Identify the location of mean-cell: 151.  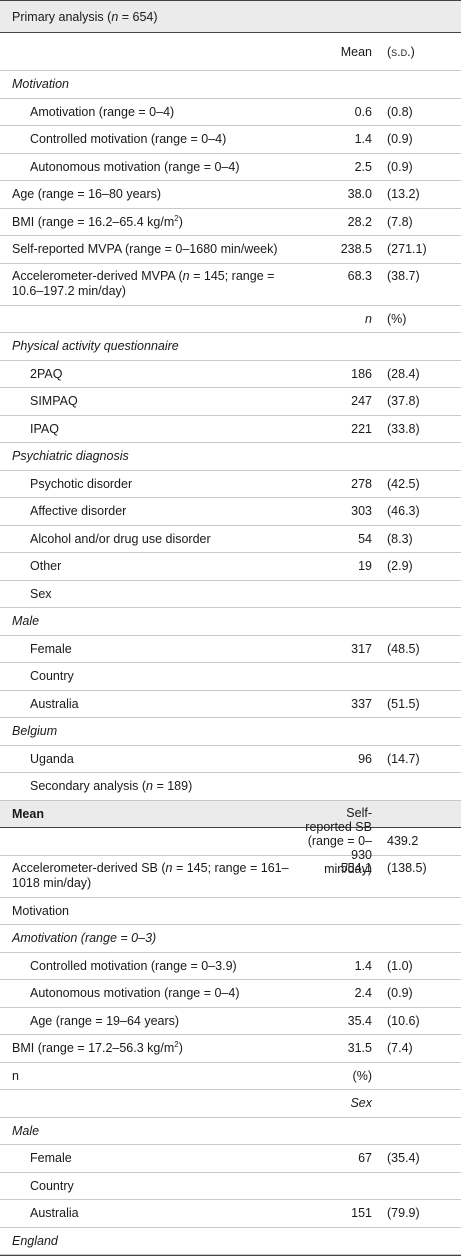
(336, 1213).